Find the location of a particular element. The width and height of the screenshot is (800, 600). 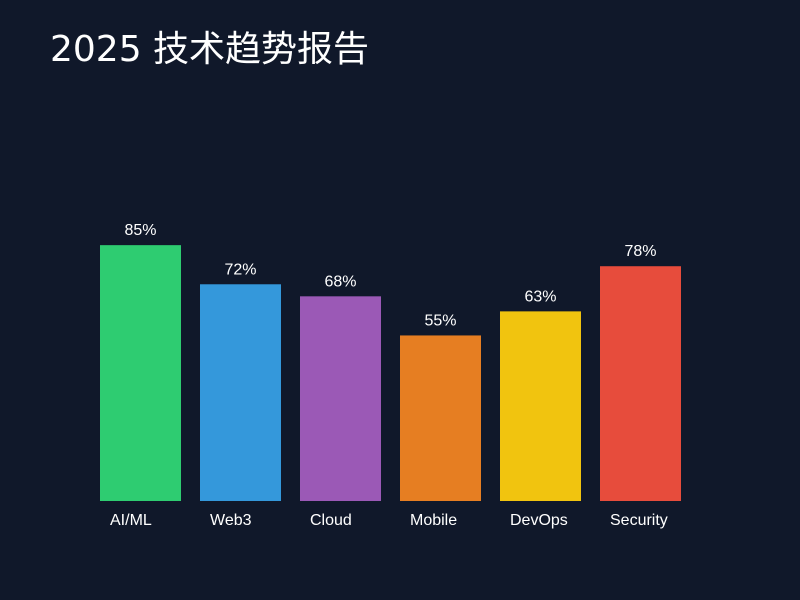

bar-security is located at coordinates (640, 383).